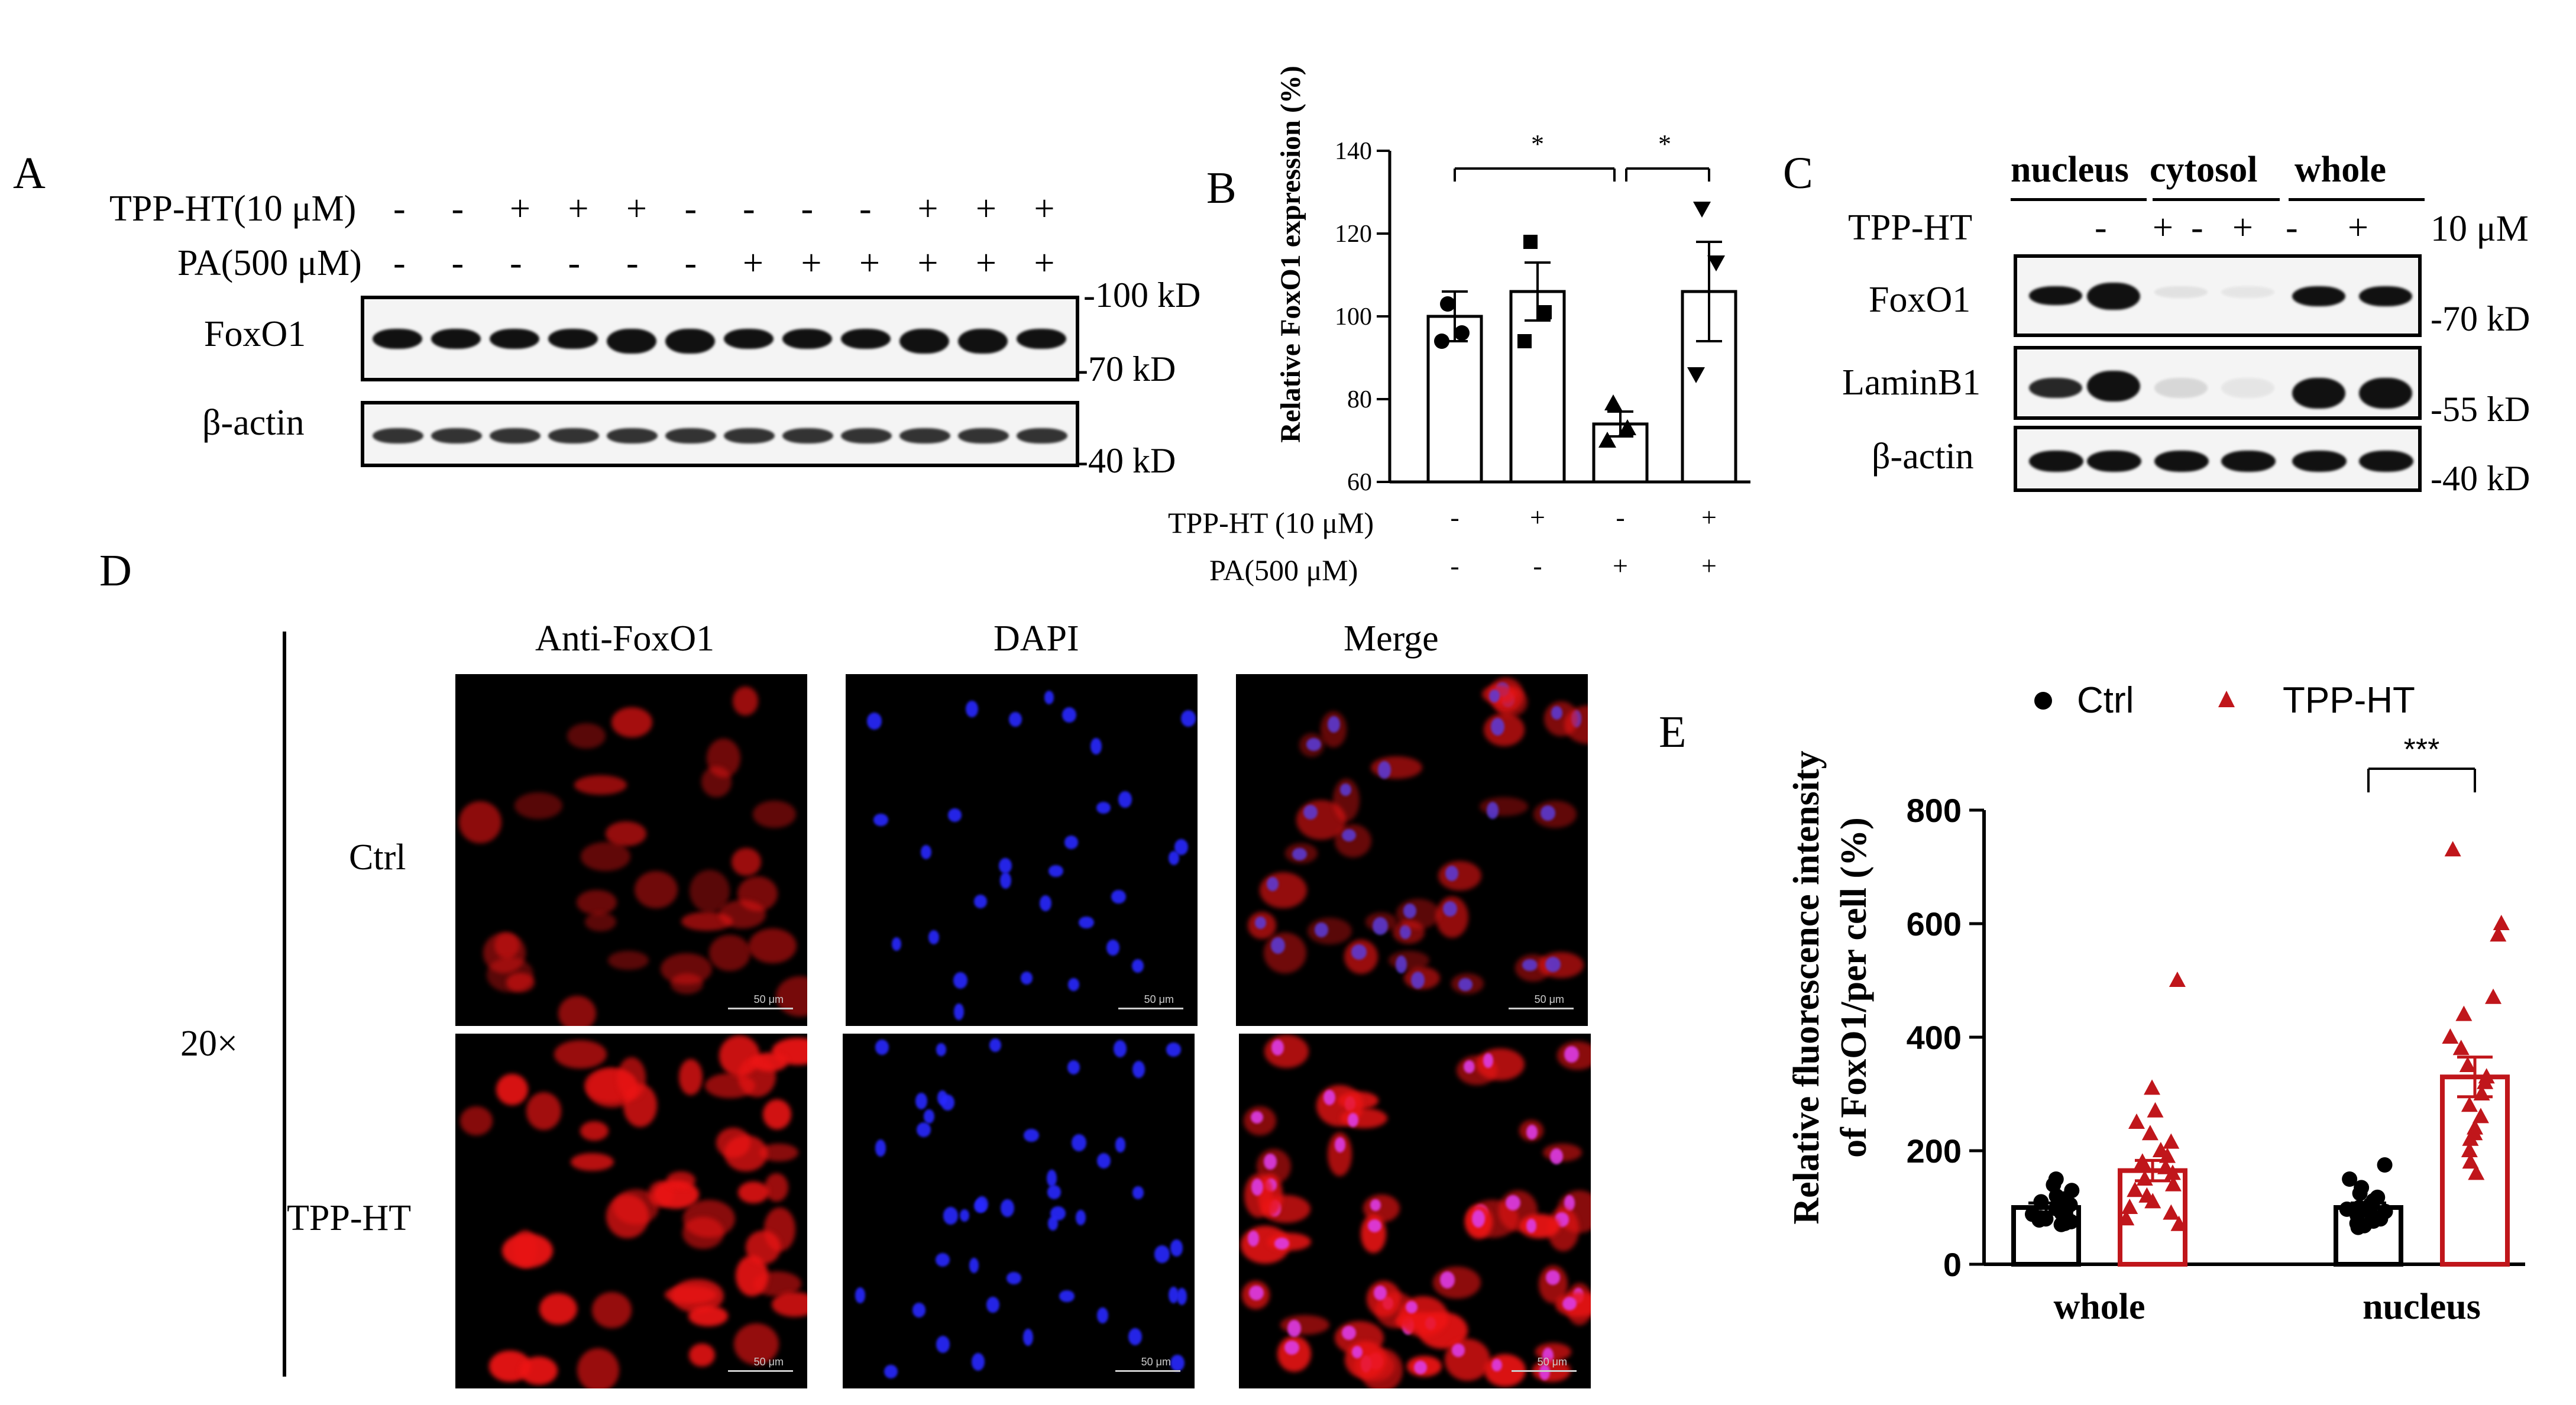 The height and width of the screenshot is (1405, 2576). Describe the element at coordinates (255, 334) in the screenshot. I see `panel-a-foxo1-label: FoxO1` at that location.